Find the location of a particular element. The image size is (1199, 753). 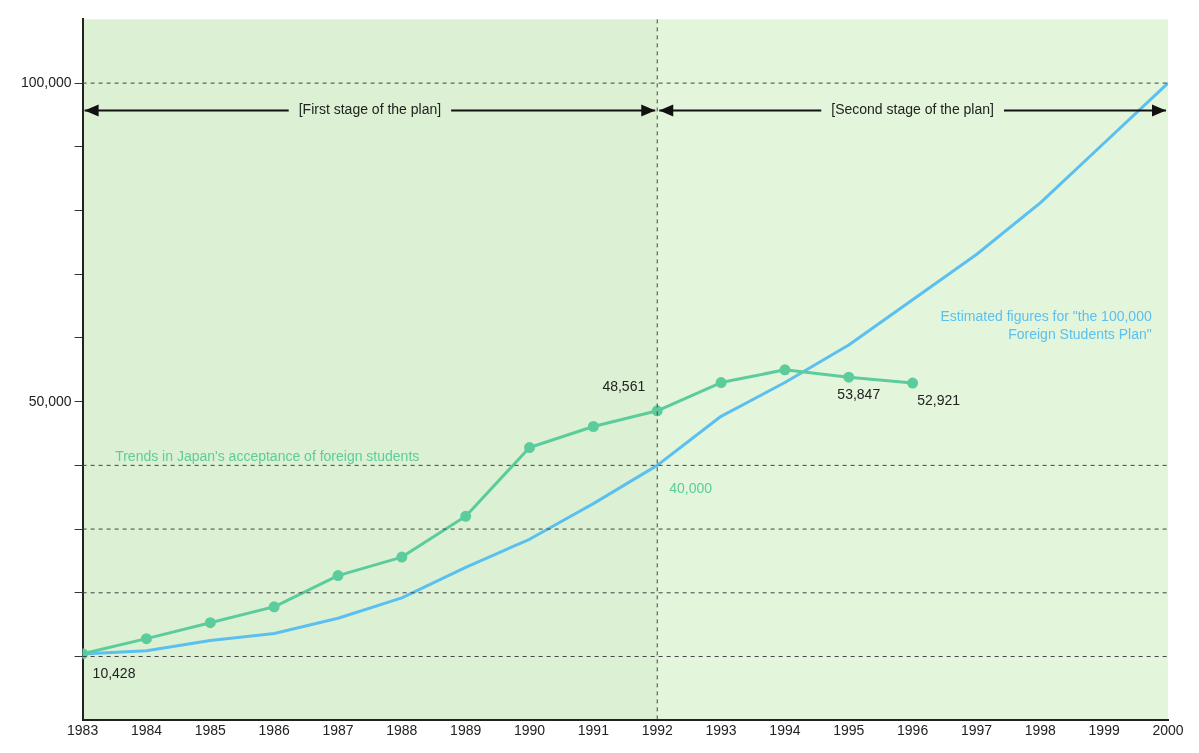

data-label: 52,921 is located at coordinates (939, 400).